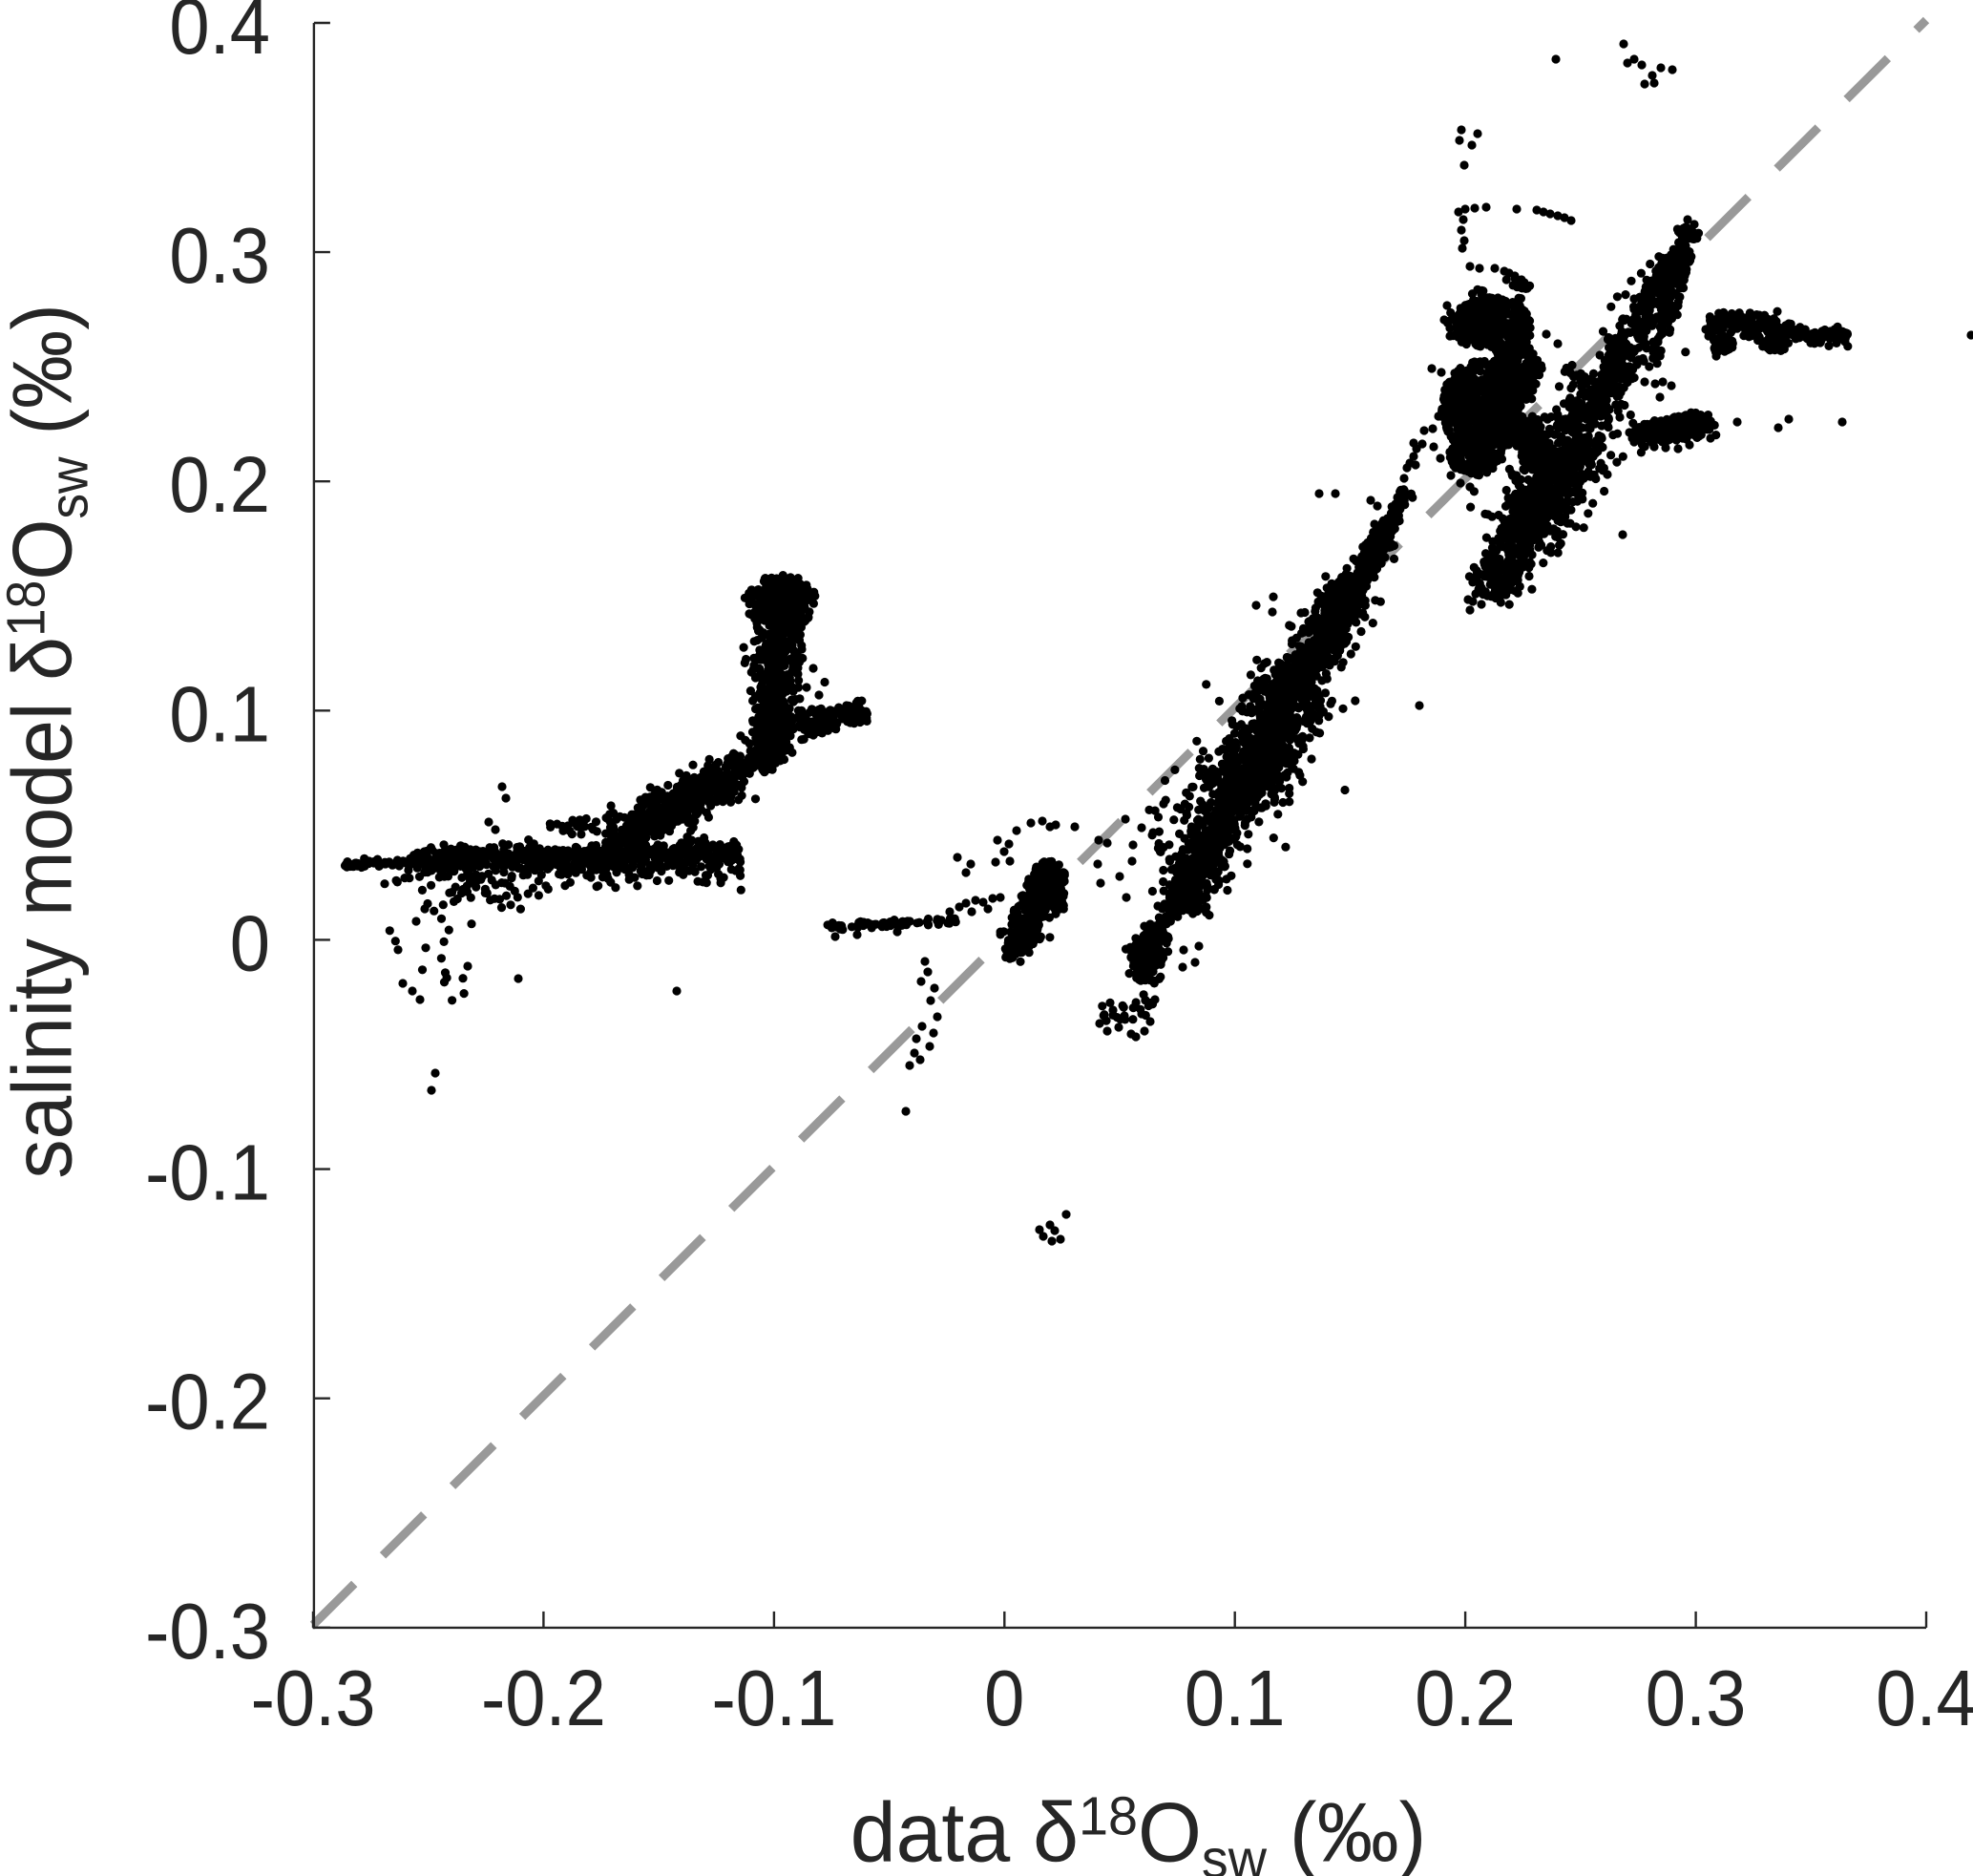 The image size is (1973, 1876). What do you see at coordinates (49, 741) in the screenshot?
I see `svg-text: salinity model δ18Osw (‰)` at bounding box center [49, 741].